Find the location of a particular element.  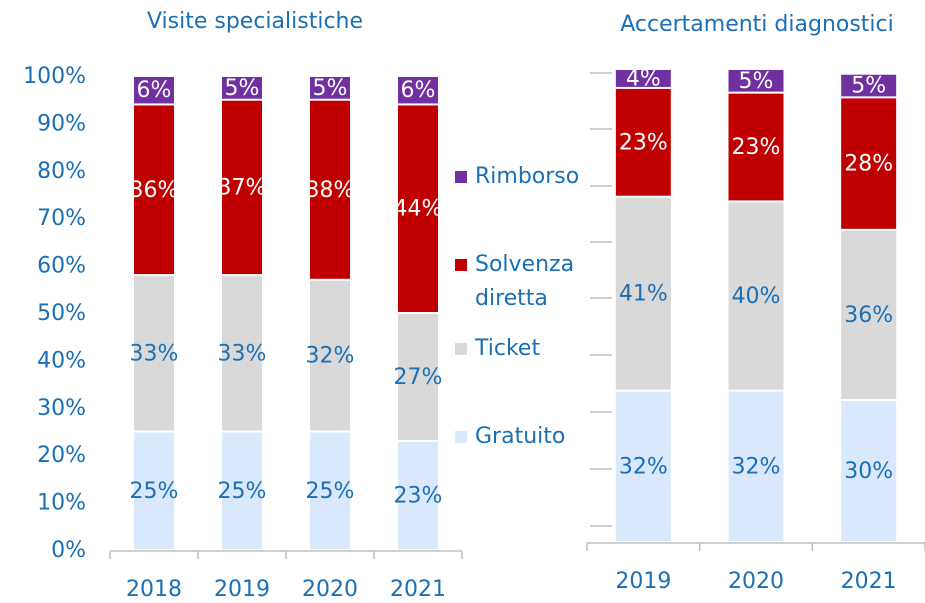

data-label: 37% is located at coordinates (242, 187).